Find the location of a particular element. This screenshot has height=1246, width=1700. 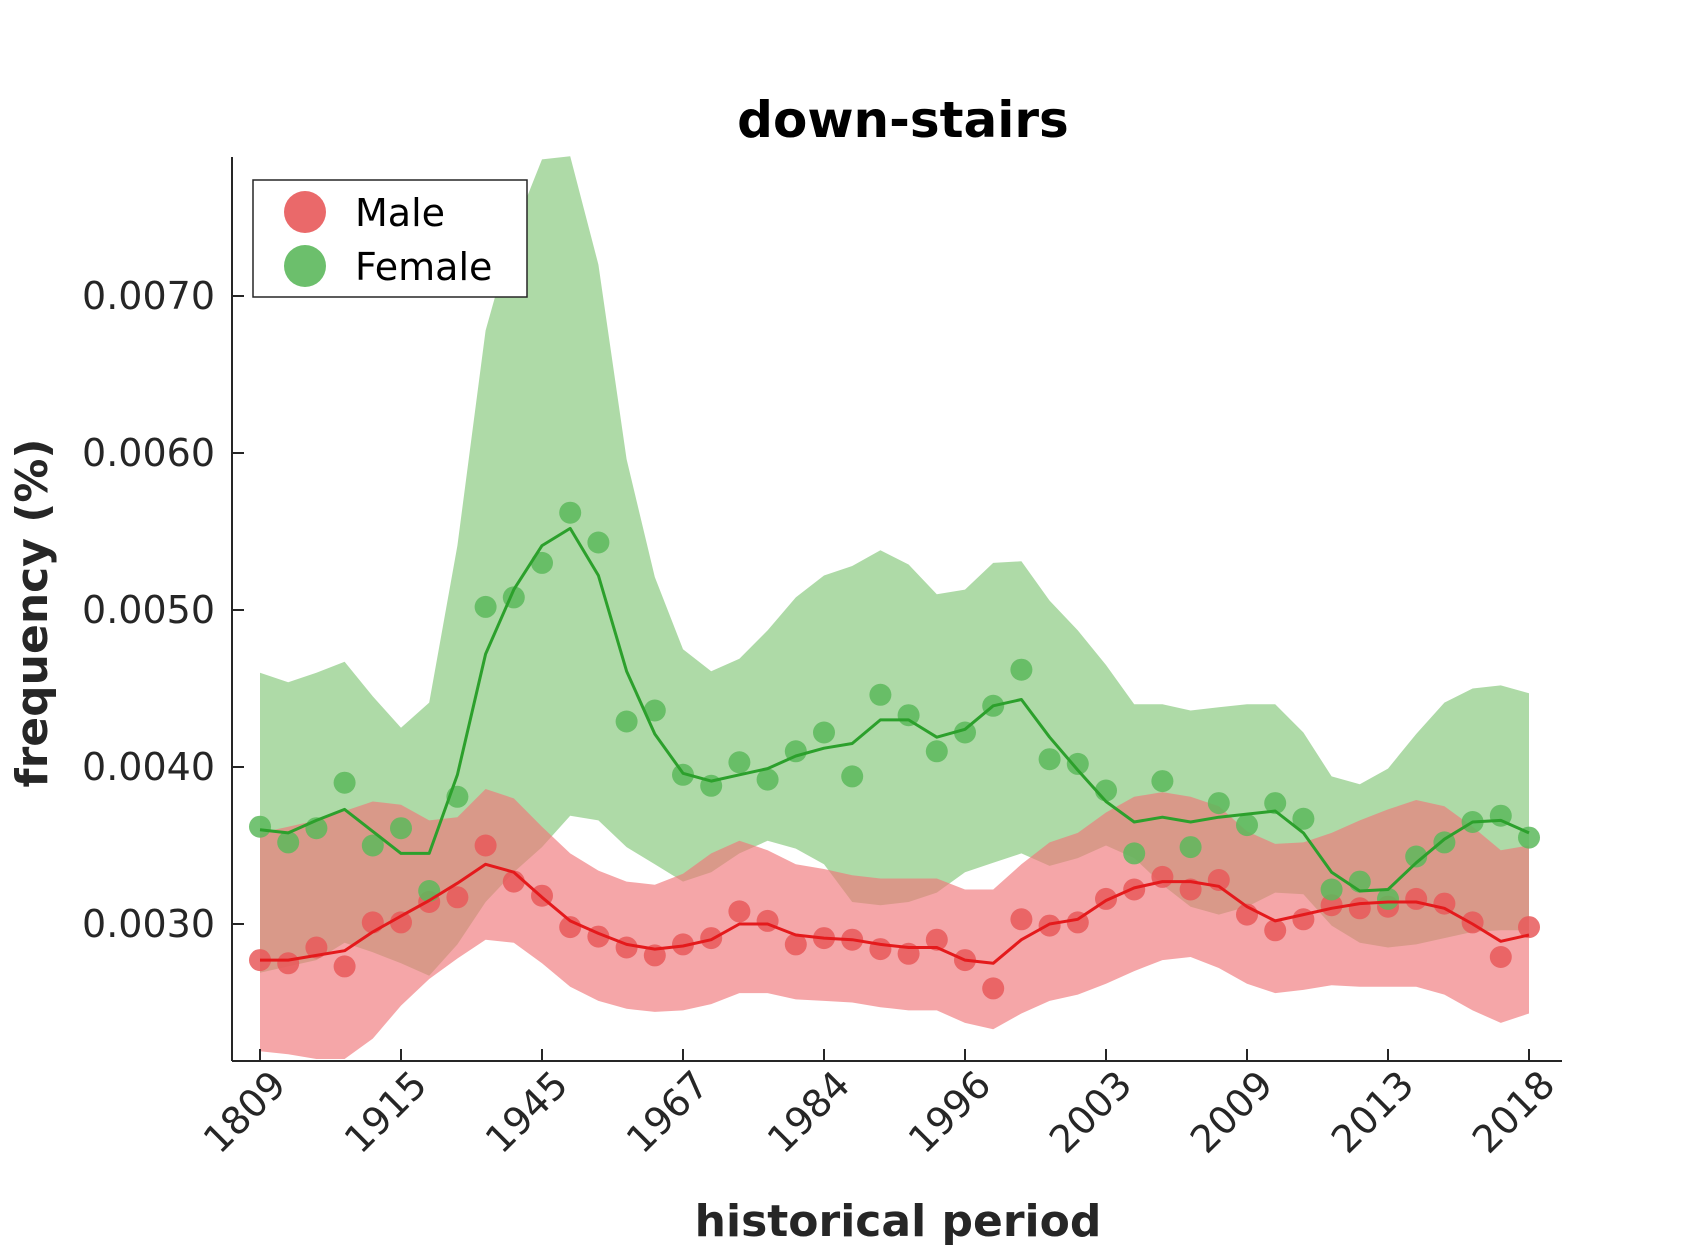

legend-marker-male is located at coordinates (305, 212).